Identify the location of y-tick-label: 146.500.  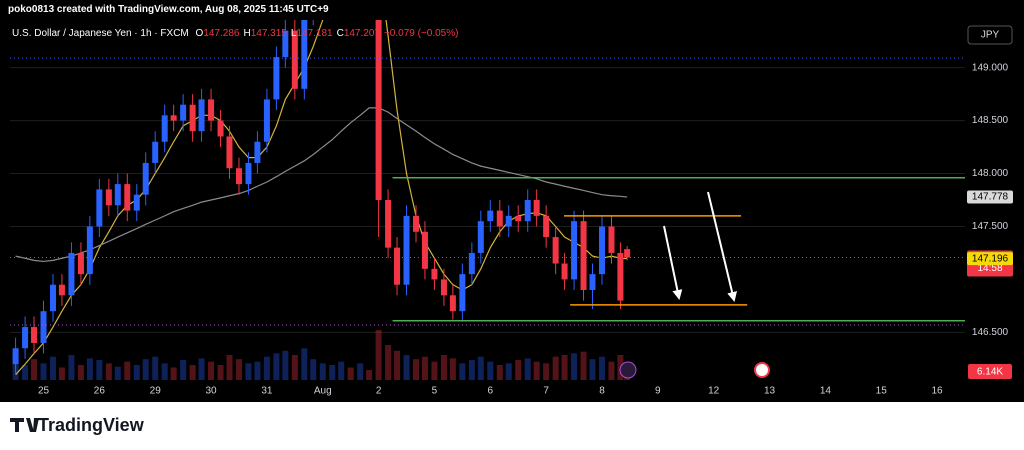
(990, 332).